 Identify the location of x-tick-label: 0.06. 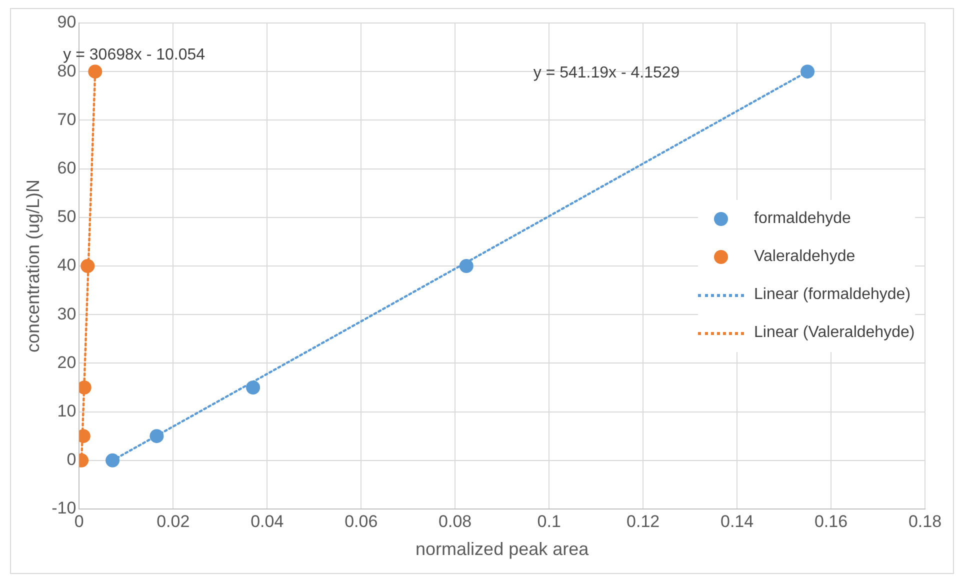
(361, 521).